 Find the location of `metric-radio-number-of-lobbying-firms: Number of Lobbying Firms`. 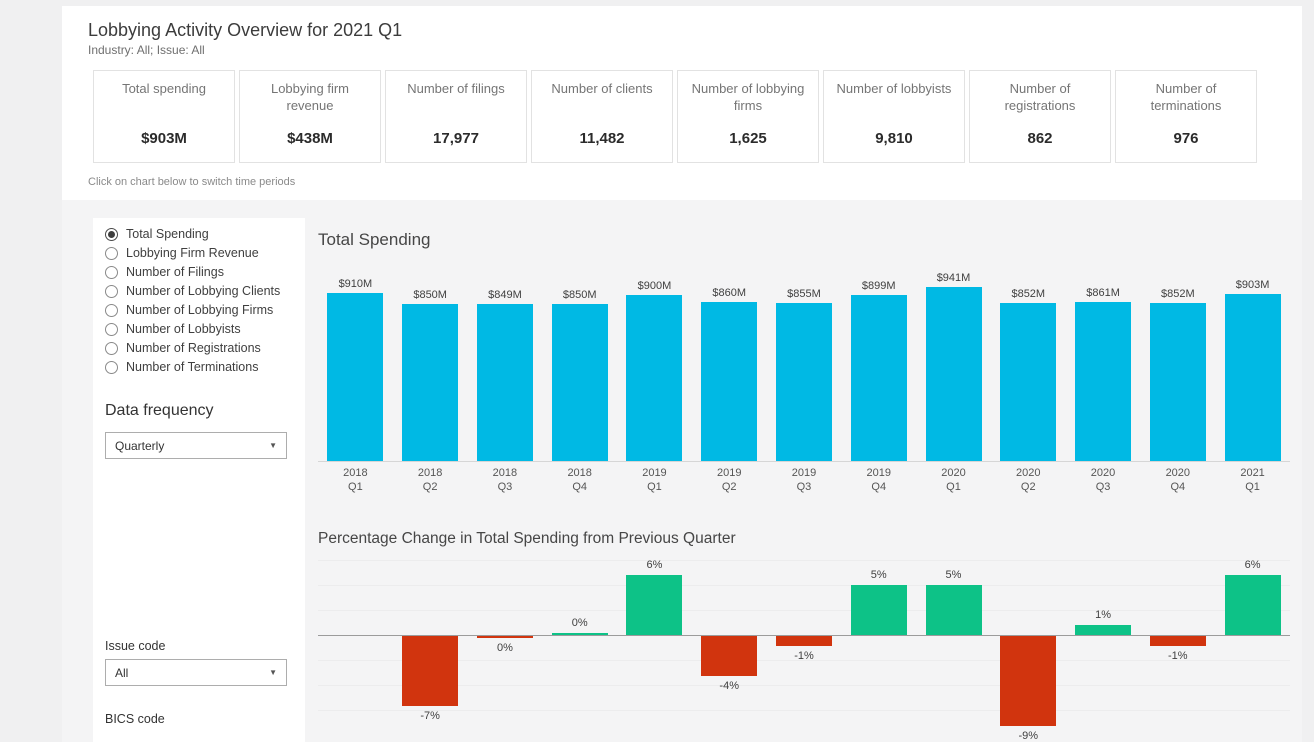

metric-radio-number-of-lobbying-firms: Number of Lobbying Firms is located at coordinates (199, 310).